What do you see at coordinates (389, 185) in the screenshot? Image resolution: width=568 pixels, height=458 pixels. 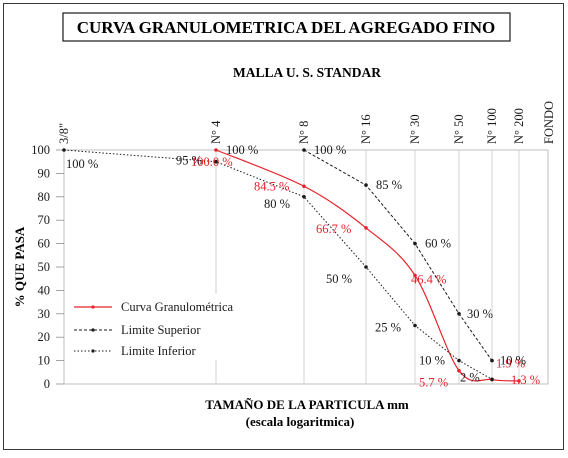 I see `data-label: 85 %` at bounding box center [389, 185].